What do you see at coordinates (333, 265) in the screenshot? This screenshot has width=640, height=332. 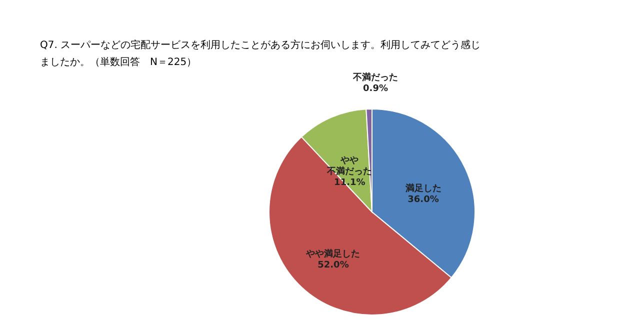 I see `data-label: 52.0%` at bounding box center [333, 265].